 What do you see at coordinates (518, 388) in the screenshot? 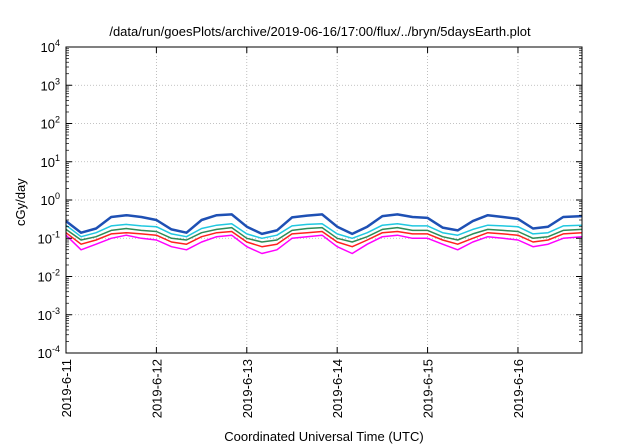
I see `x-tick-label: 2019-6-16` at bounding box center [518, 388].